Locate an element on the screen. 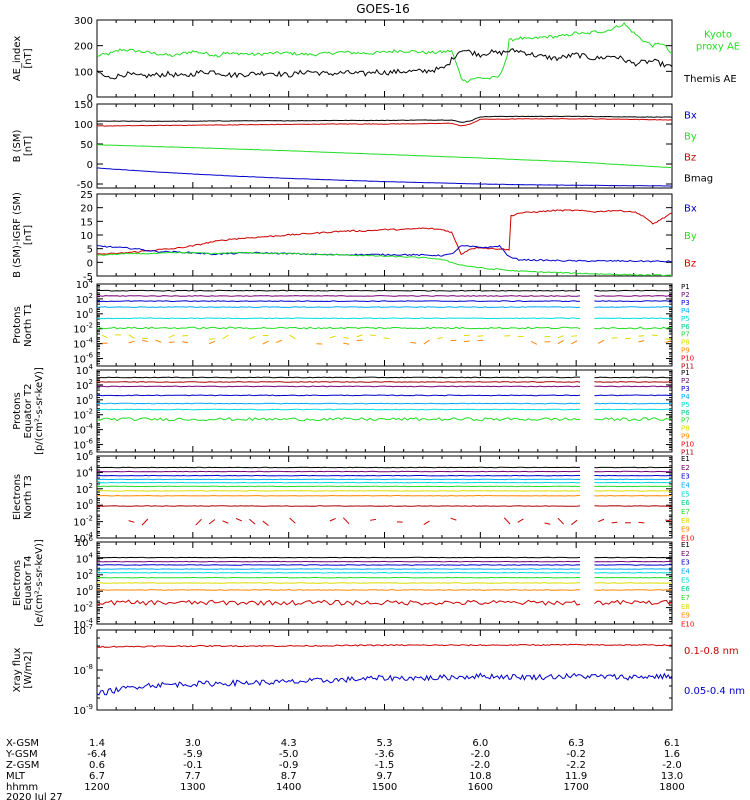 This screenshot has height=800, width=750. axis-value: 9.7 is located at coordinates (385, 776).